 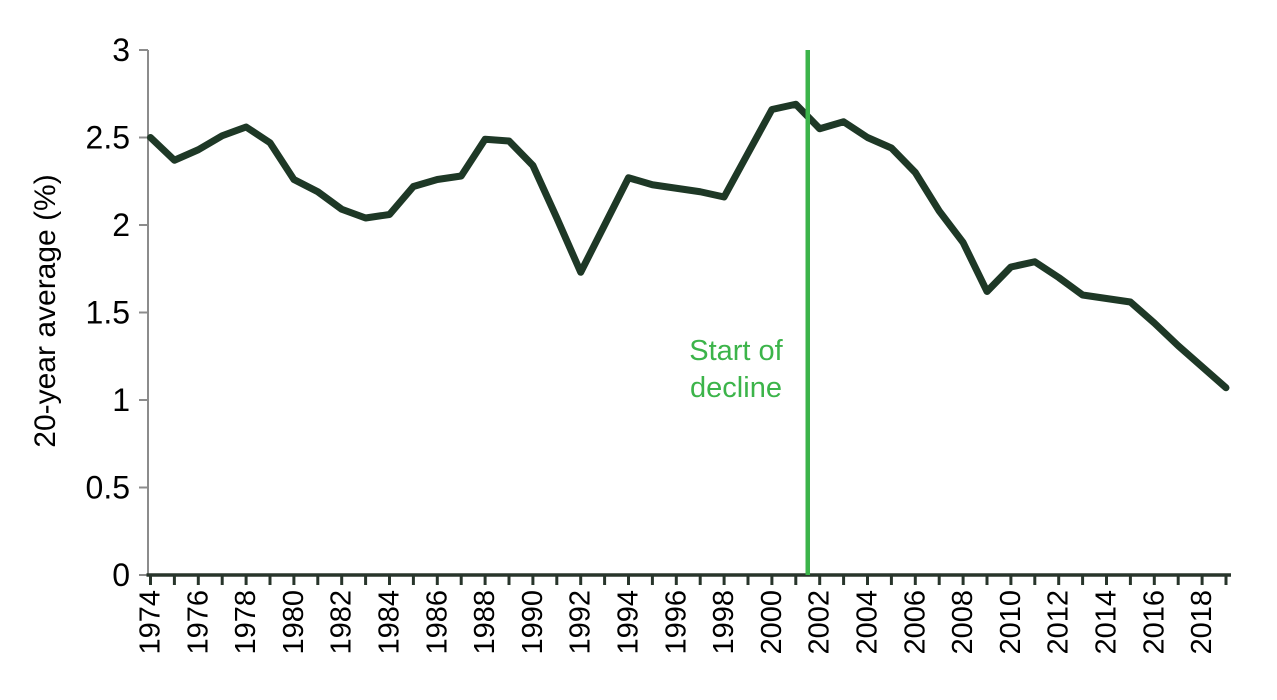 What do you see at coordinates (963, 622) in the screenshot?
I see `x-tick-label: 2008` at bounding box center [963, 622].